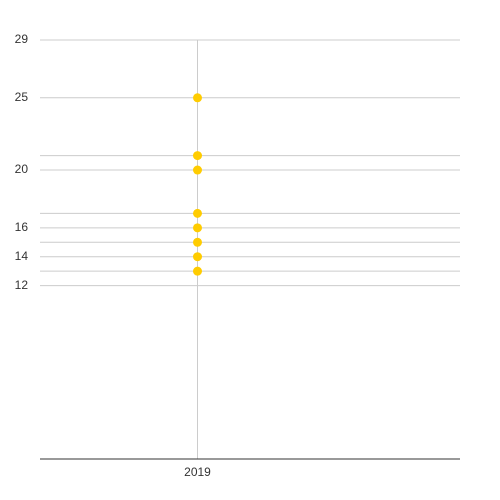  Describe the element at coordinates (22, 39) in the screenshot. I see `y-tick-label: 29` at that location.